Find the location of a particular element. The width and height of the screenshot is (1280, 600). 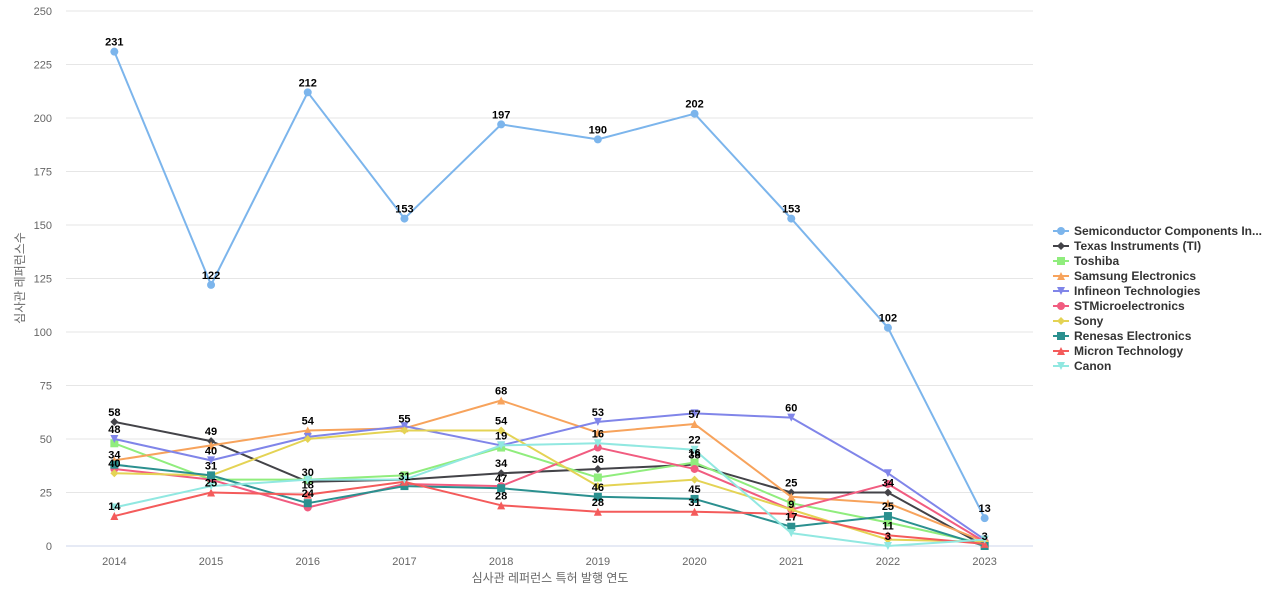

legend-item: Sony is located at coordinates (1078, 321).